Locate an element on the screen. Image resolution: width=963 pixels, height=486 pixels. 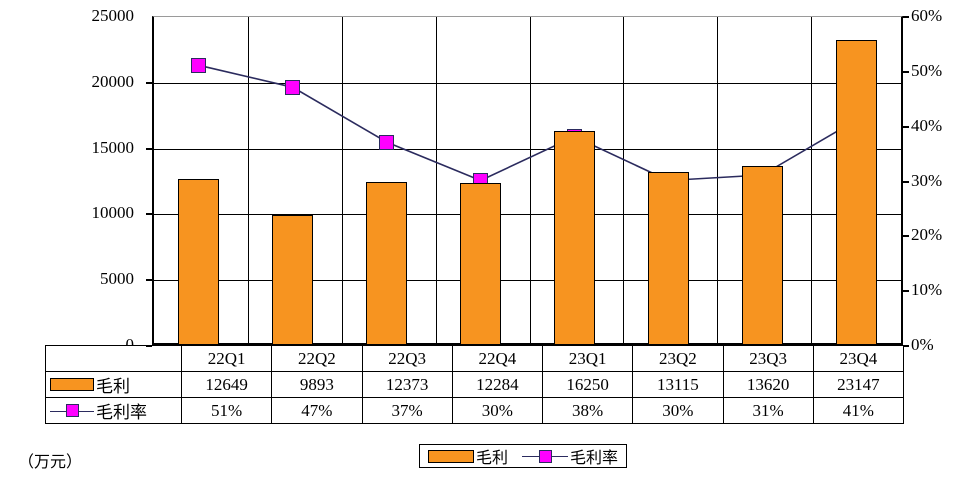
chart-legend: 毛利 毛利率 is located at coordinates (523, 456).